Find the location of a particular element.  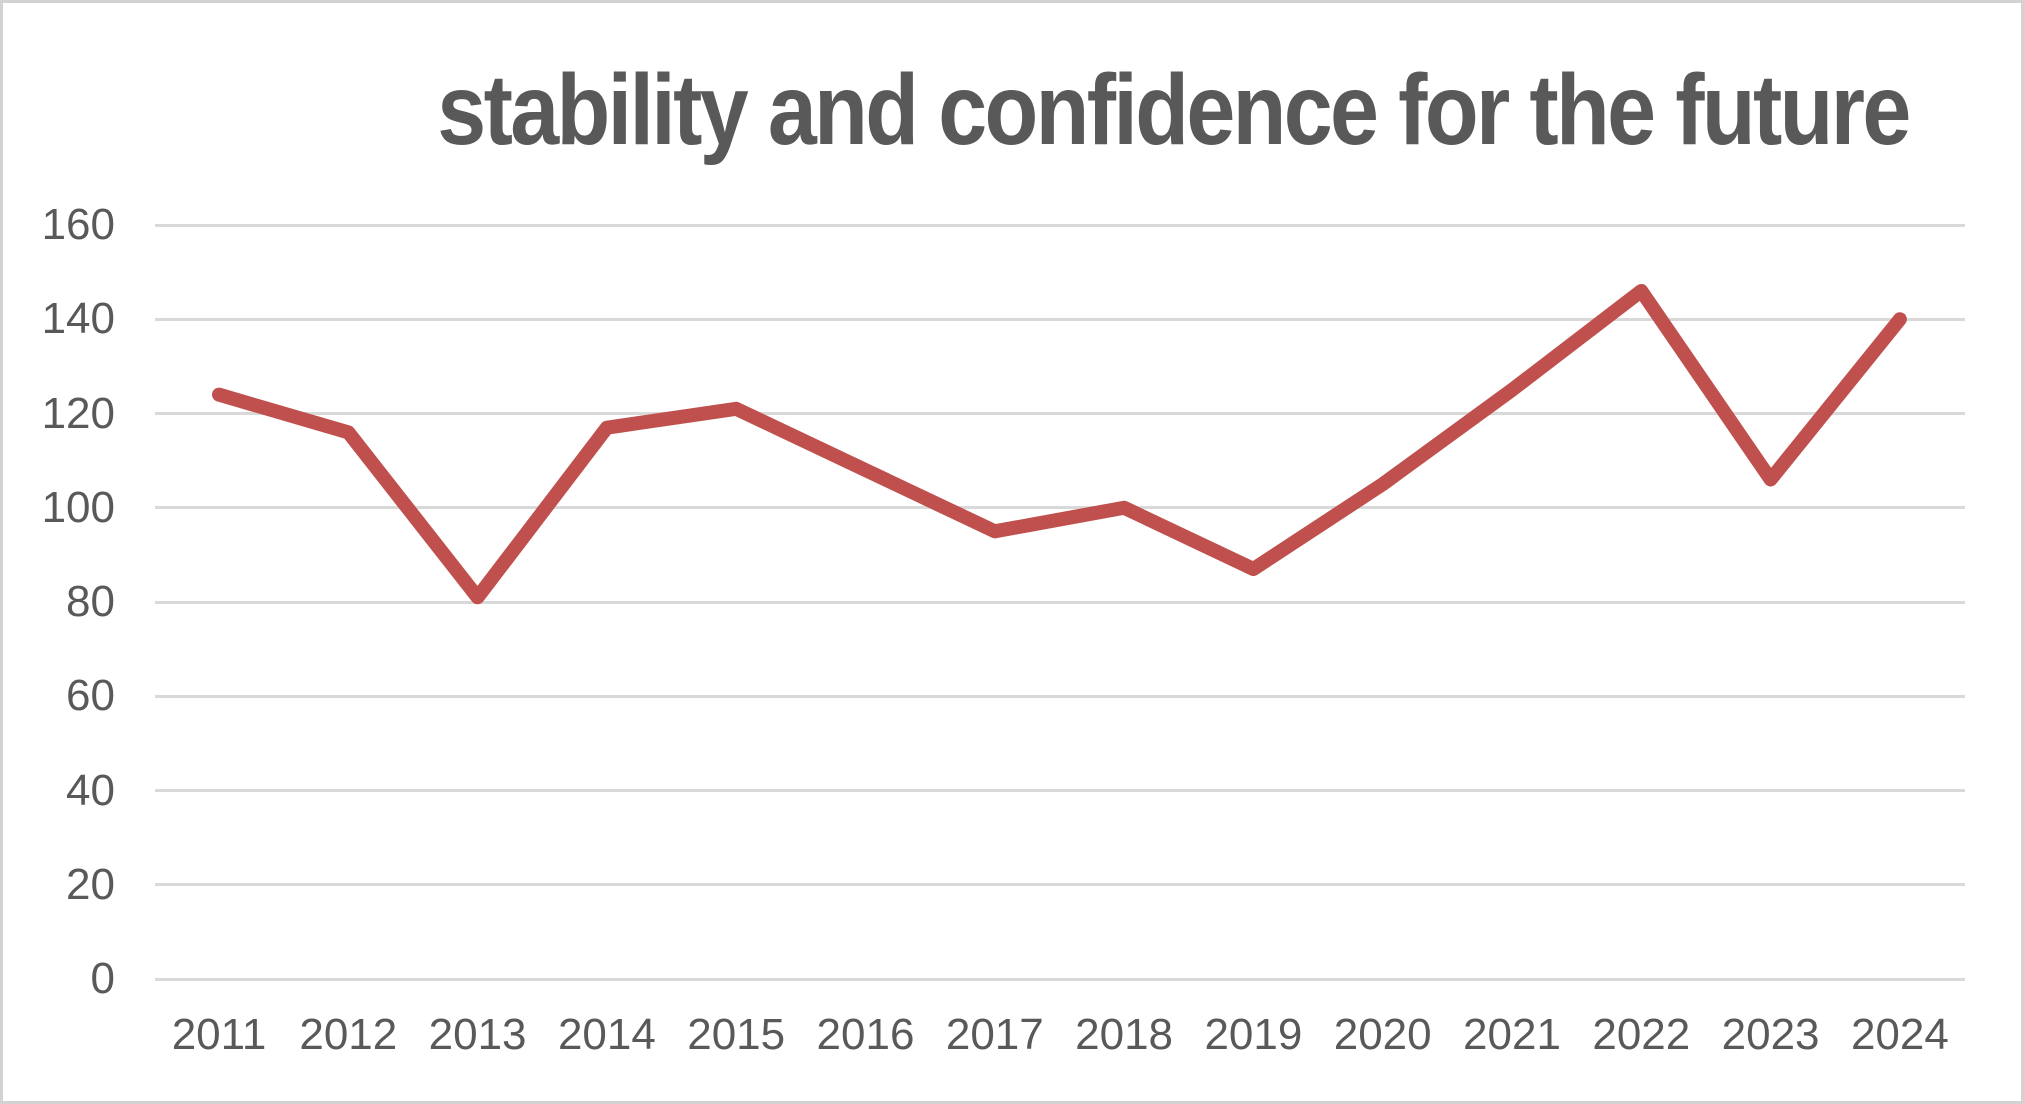

x-tick-label: 2023 is located at coordinates (1770, 1034).